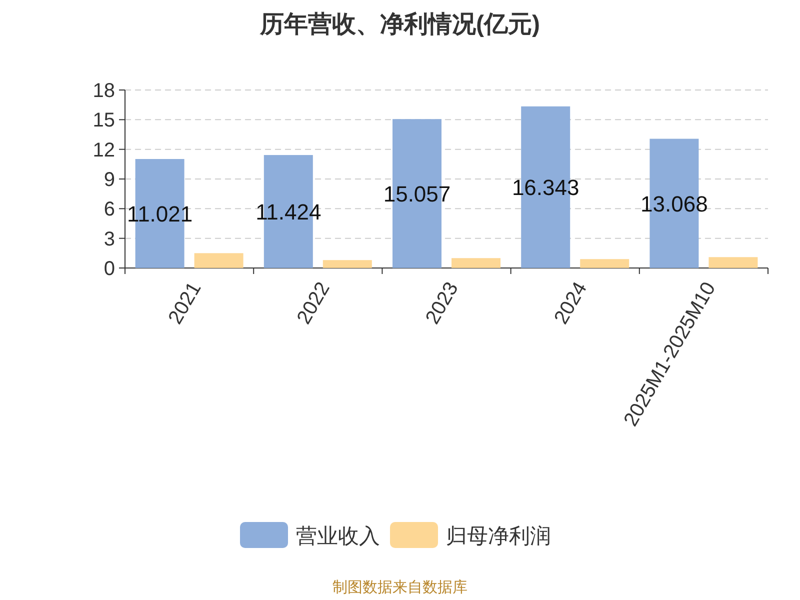 This screenshot has width=800, height=600. Describe the element at coordinates (498, 536) in the screenshot. I see `legend-label: 归母净利润` at that location.